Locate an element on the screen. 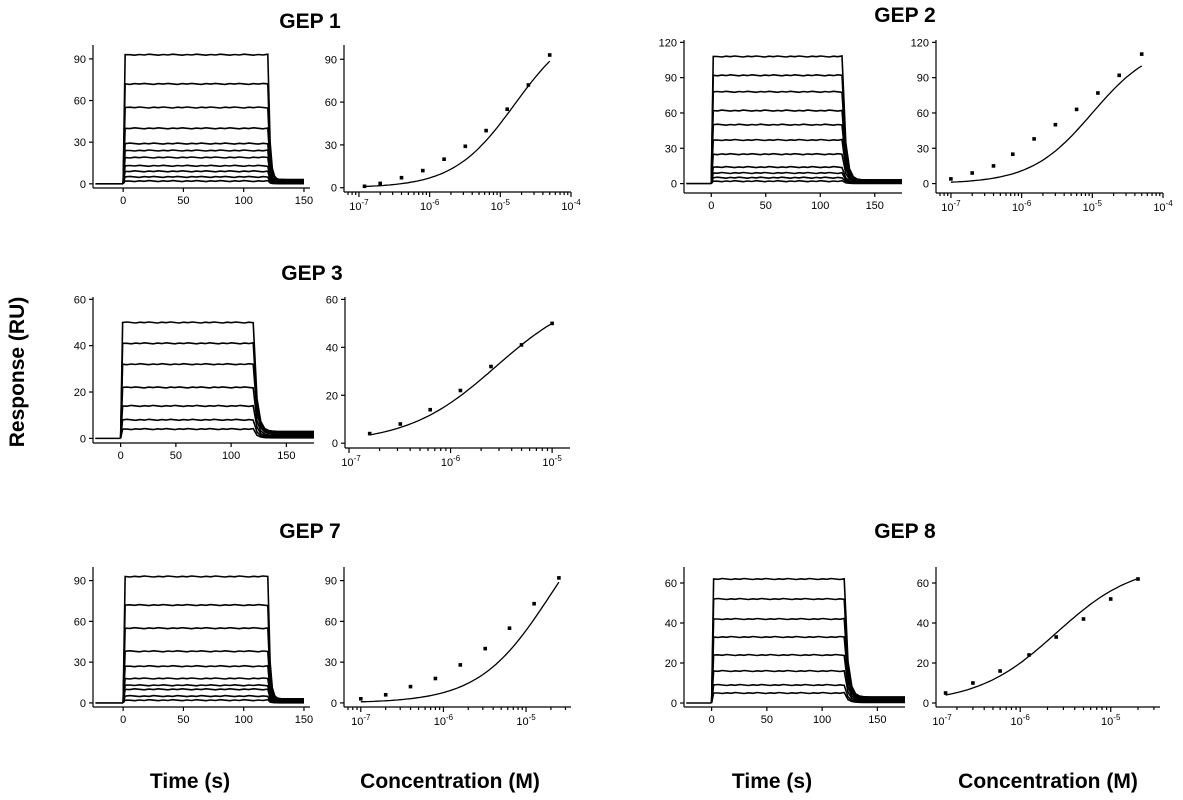  sensorgram-y-tick-label: 20 is located at coordinates (671, 664).